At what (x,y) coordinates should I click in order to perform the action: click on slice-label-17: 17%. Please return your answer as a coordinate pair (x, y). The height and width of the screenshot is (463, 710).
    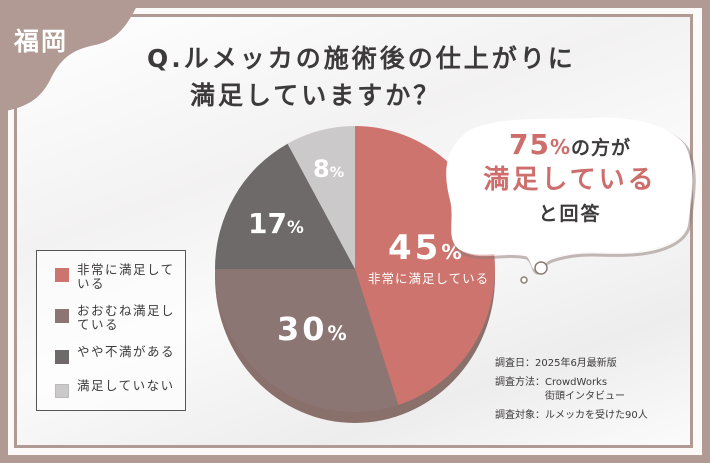
    Looking at the image, I should click on (276, 223).